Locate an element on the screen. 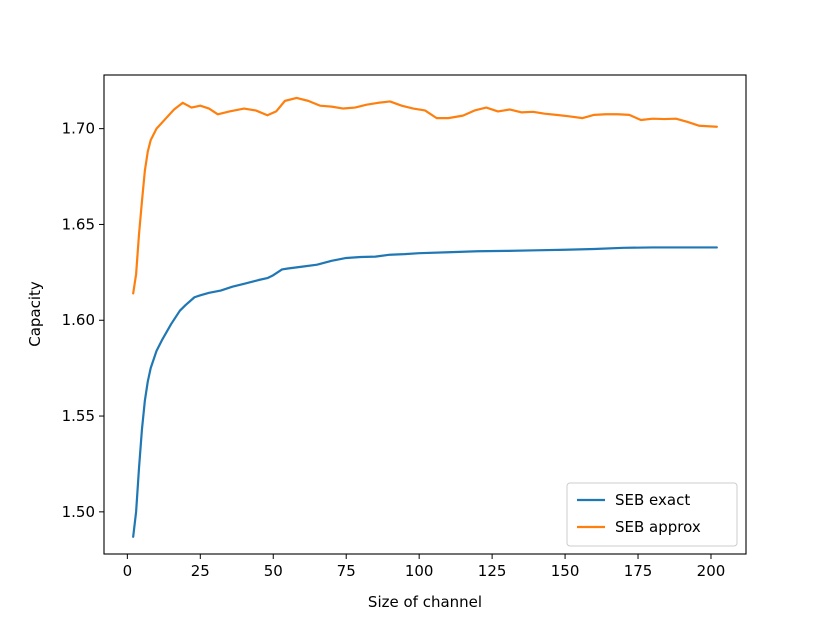 Image resolution: width=830 pixels, height=623 pixels. y-tick-label: 1.55 is located at coordinates (78, 416).